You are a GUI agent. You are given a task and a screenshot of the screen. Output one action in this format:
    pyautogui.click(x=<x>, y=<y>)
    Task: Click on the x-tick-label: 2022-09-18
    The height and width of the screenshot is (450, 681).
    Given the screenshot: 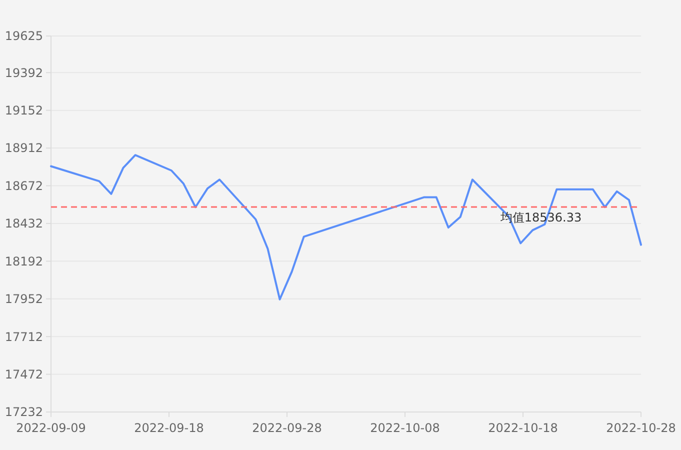 What is the action you would take?
    pyautogui.click(x=169, y=428)
    